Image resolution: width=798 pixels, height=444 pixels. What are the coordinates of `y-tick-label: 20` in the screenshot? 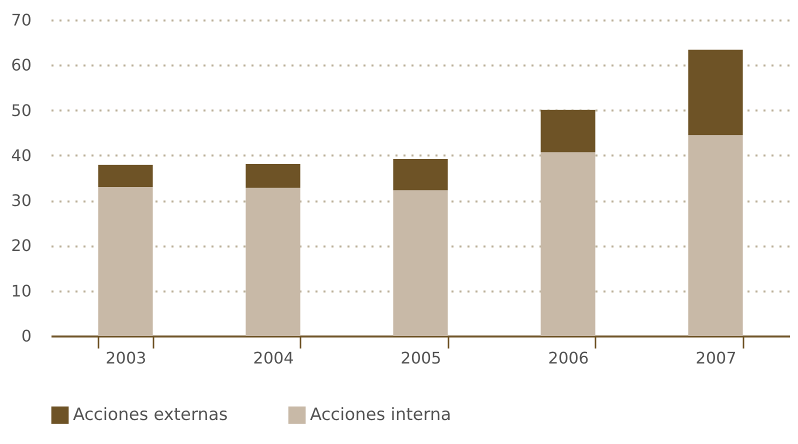 It's located at (21, 246).